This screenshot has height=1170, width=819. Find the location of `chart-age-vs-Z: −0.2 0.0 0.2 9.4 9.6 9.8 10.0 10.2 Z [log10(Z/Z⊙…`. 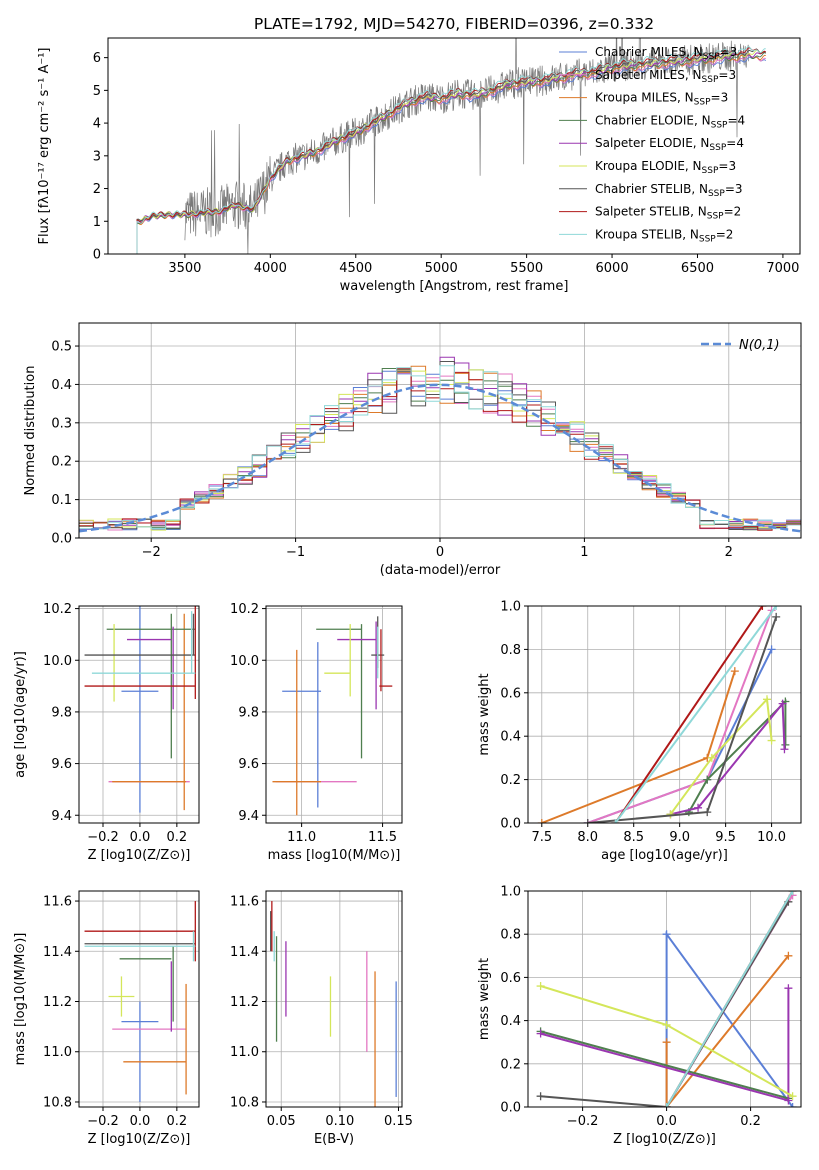

chart-age-vs-Z: −0.2 0.0 0.2 9.4 9.6 9.8 10.0 10.2 Z [log10(Z/Z⊙… is located at coordinates (106, 732).